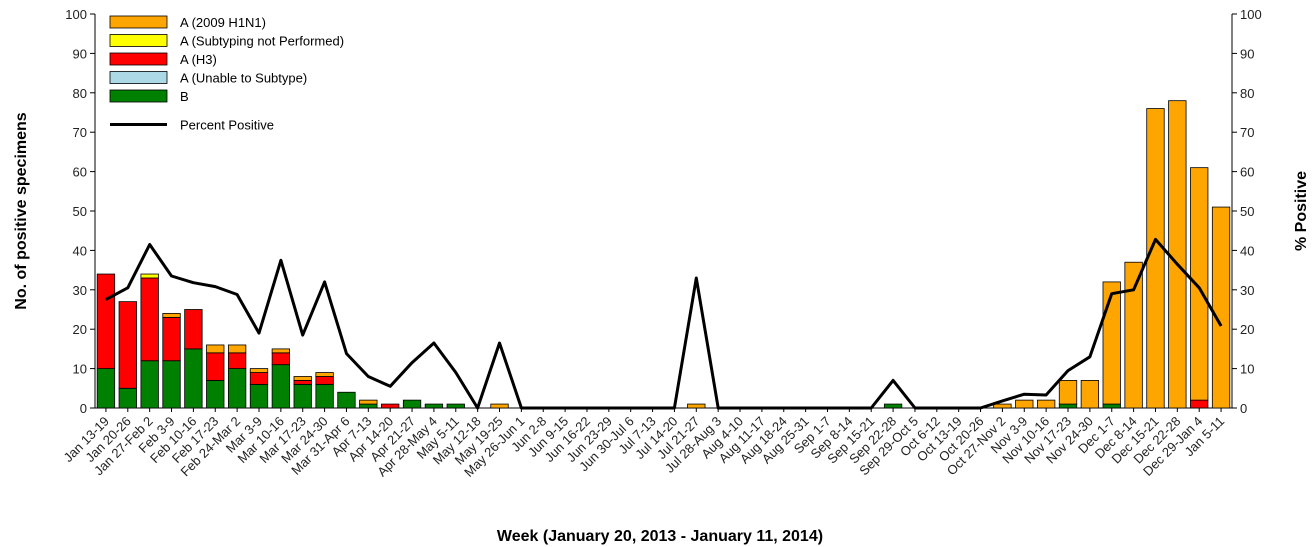 The image size is (1316, 547). Describe the element at coordinates (1301, 211) in the screenshot. I see `y2-axis-label: % Positive` at that location.